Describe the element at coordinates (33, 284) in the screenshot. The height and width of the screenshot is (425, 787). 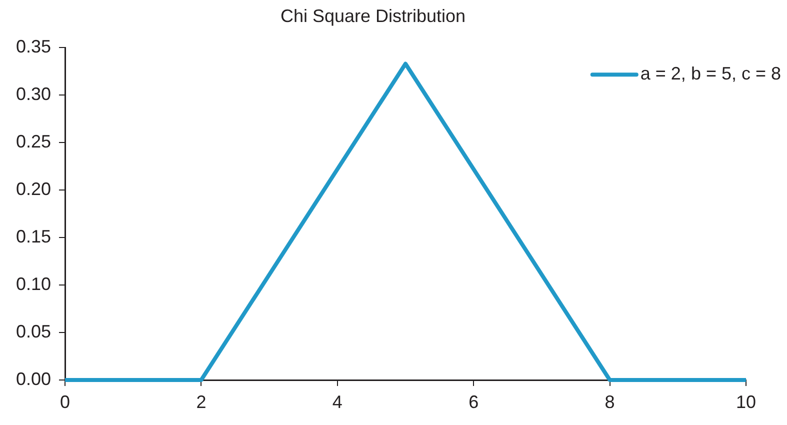
I see `y-tick-label: 0.10` at that location.